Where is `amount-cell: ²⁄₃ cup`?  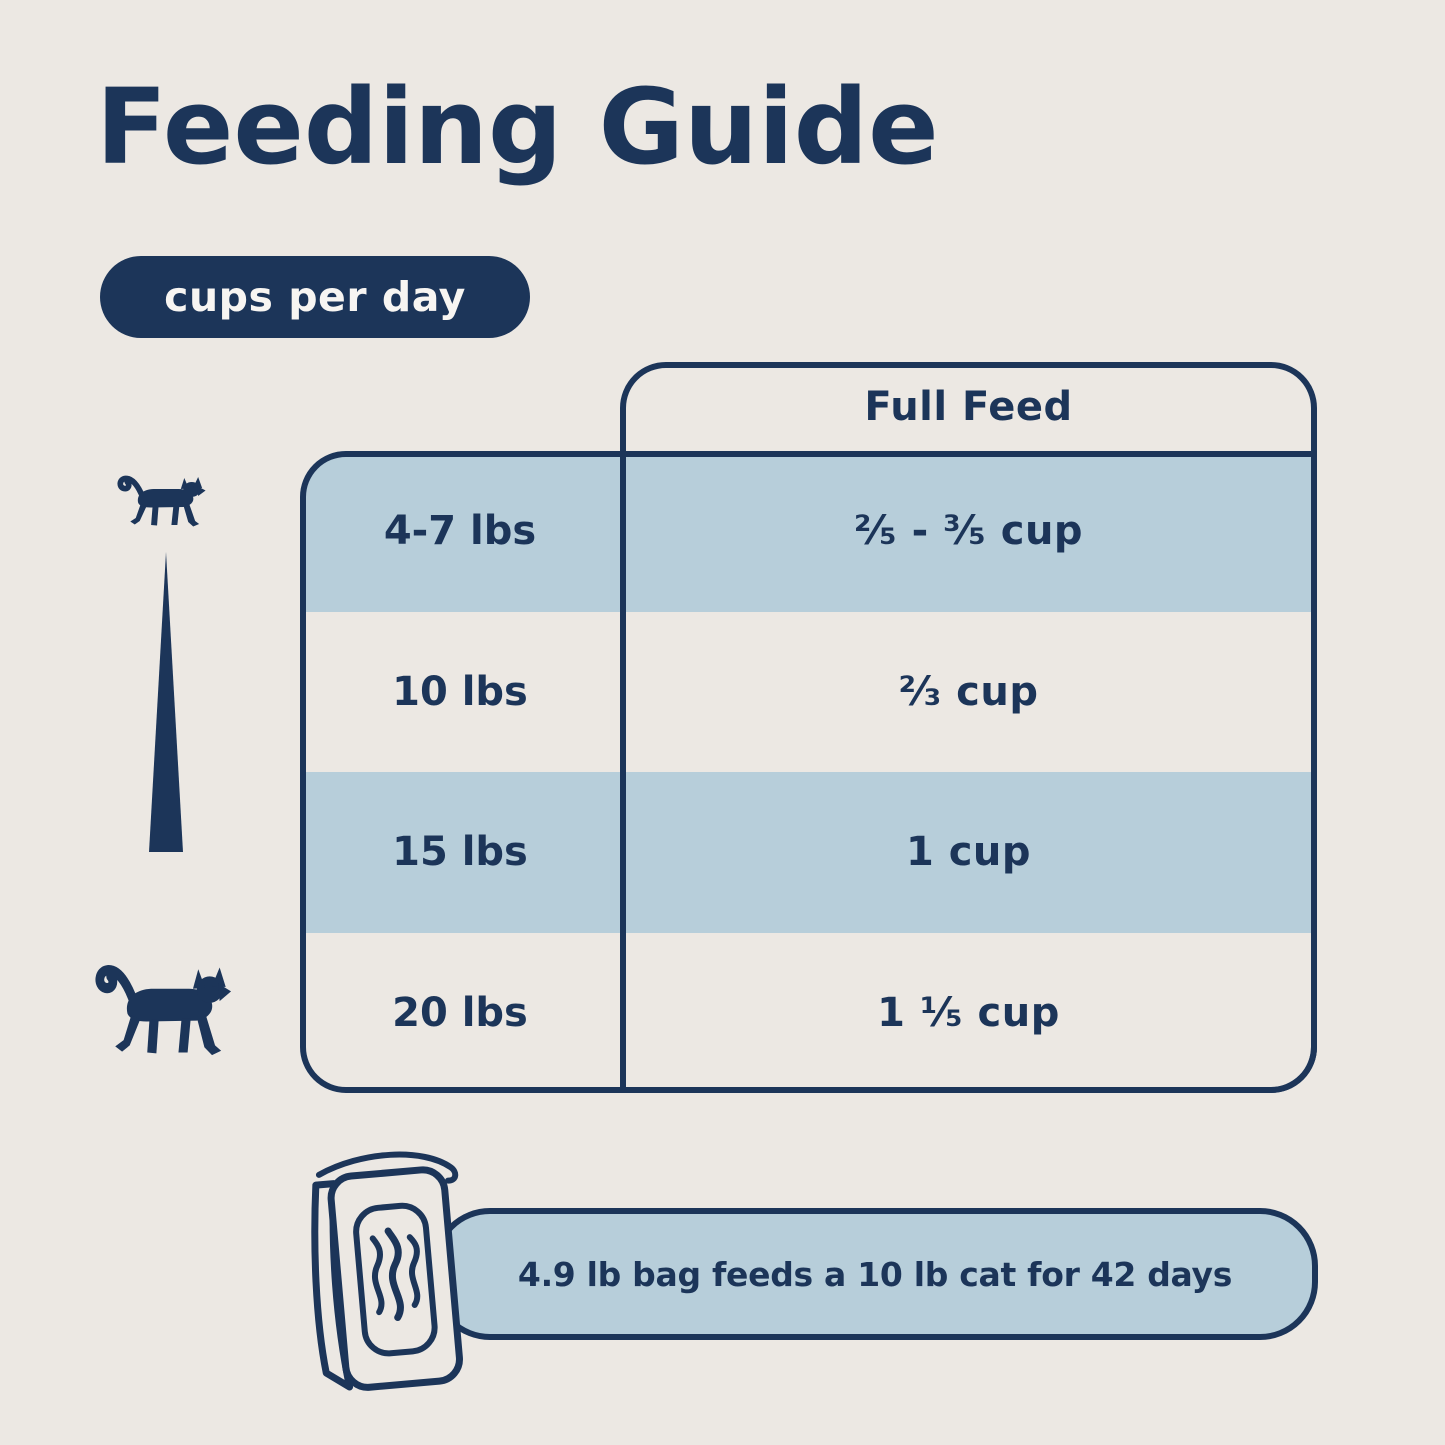
amount-cell: ²⁄₃ cup is located at coordinates (968, 691).